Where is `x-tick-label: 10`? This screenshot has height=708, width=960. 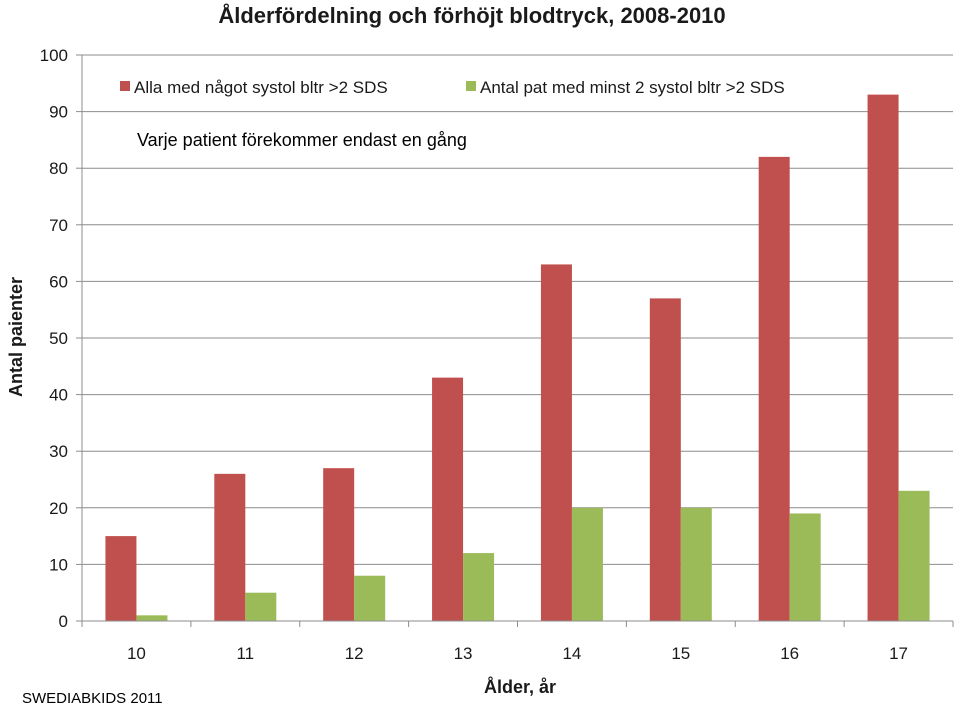 x-tick-label: 10 is located at coordinates (136, 653).